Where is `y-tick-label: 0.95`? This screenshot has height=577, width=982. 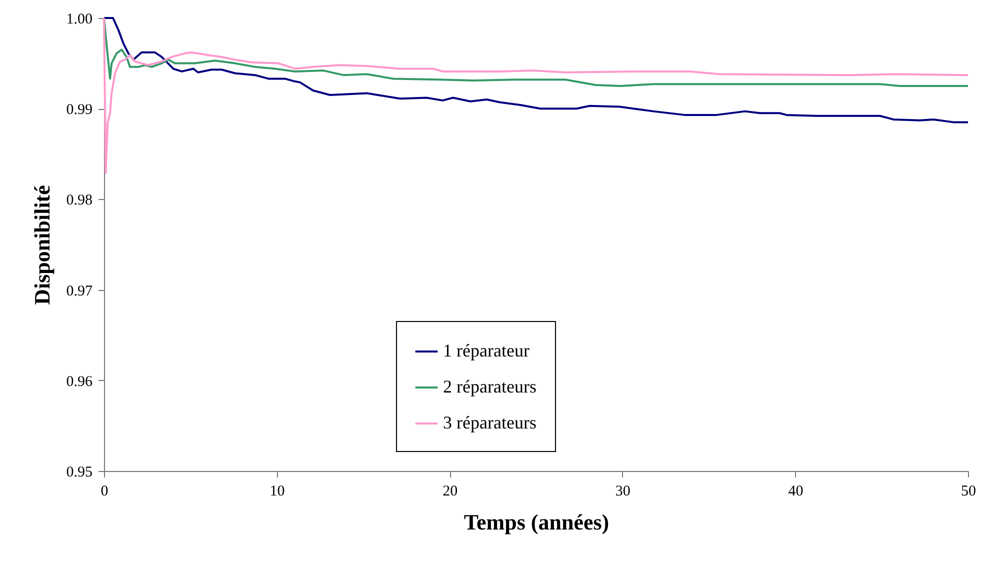 y-tick-label: 0.95 is located at coordinates (79, 472).